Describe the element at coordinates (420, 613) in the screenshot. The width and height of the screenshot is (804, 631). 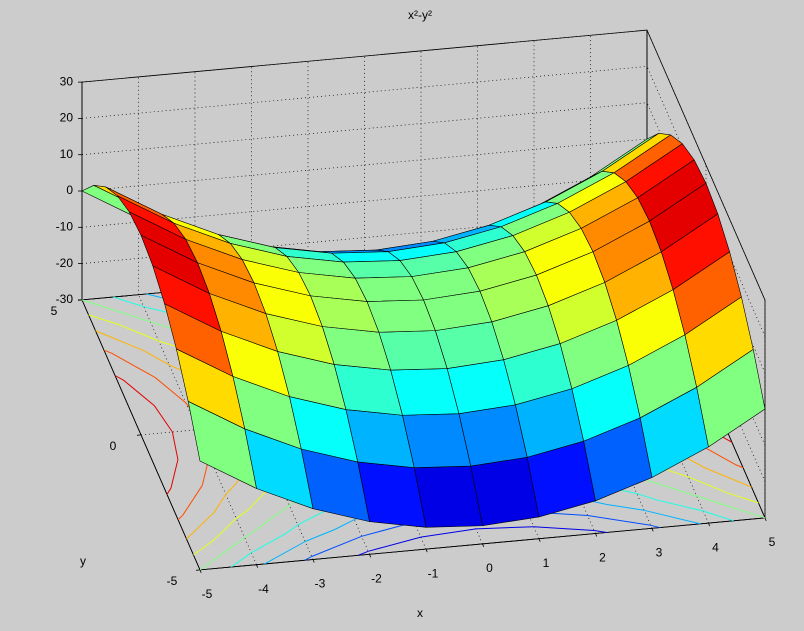
I see `x-axis-label: x` at that location.